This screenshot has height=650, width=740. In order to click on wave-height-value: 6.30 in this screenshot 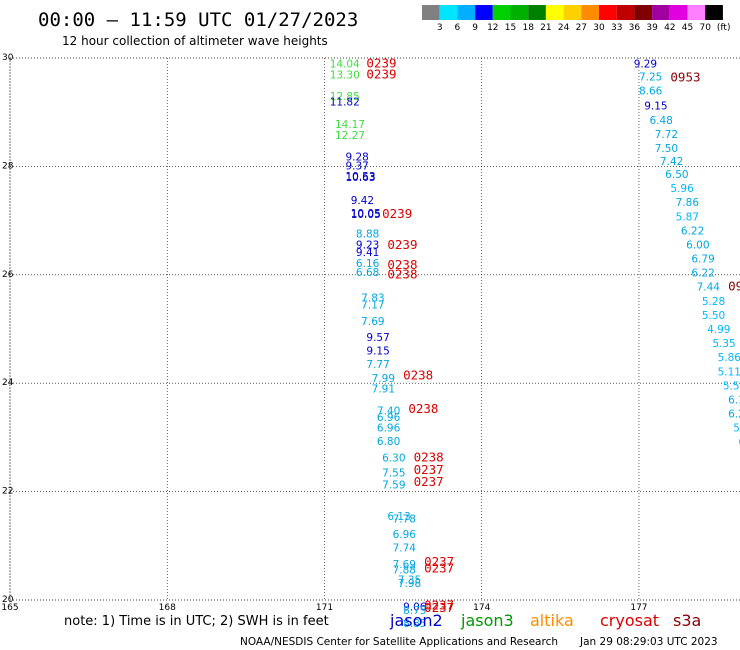, I will do `click(393, 458)`.